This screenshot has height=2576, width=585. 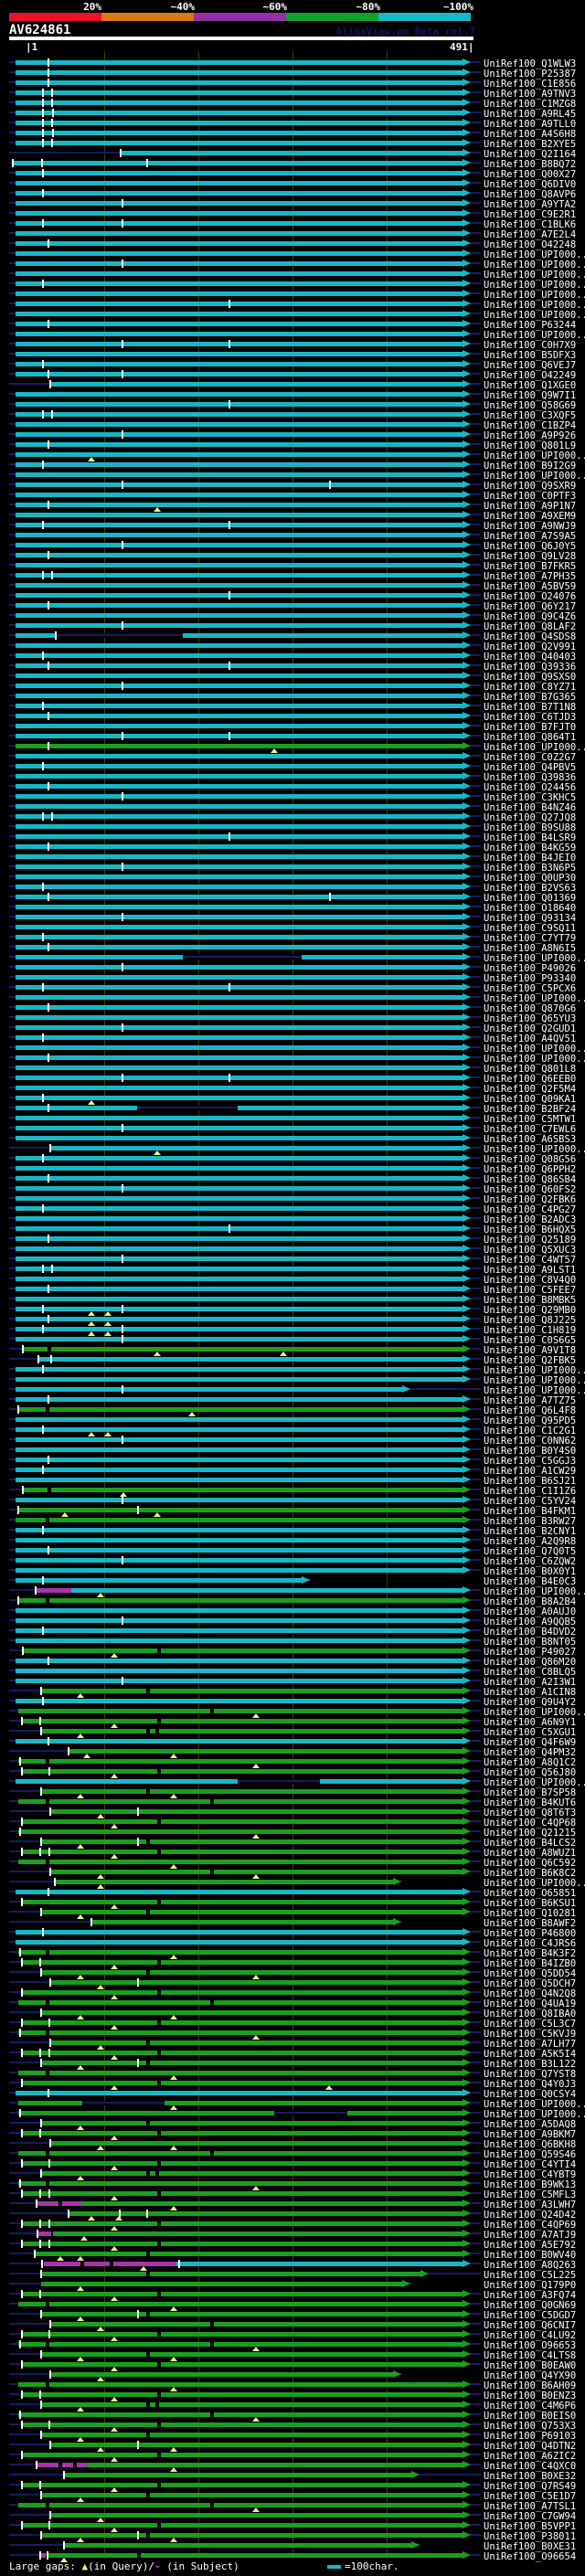 I want to click on row-label: UniRef100_Q870G6, so click(x=531, y=1008).